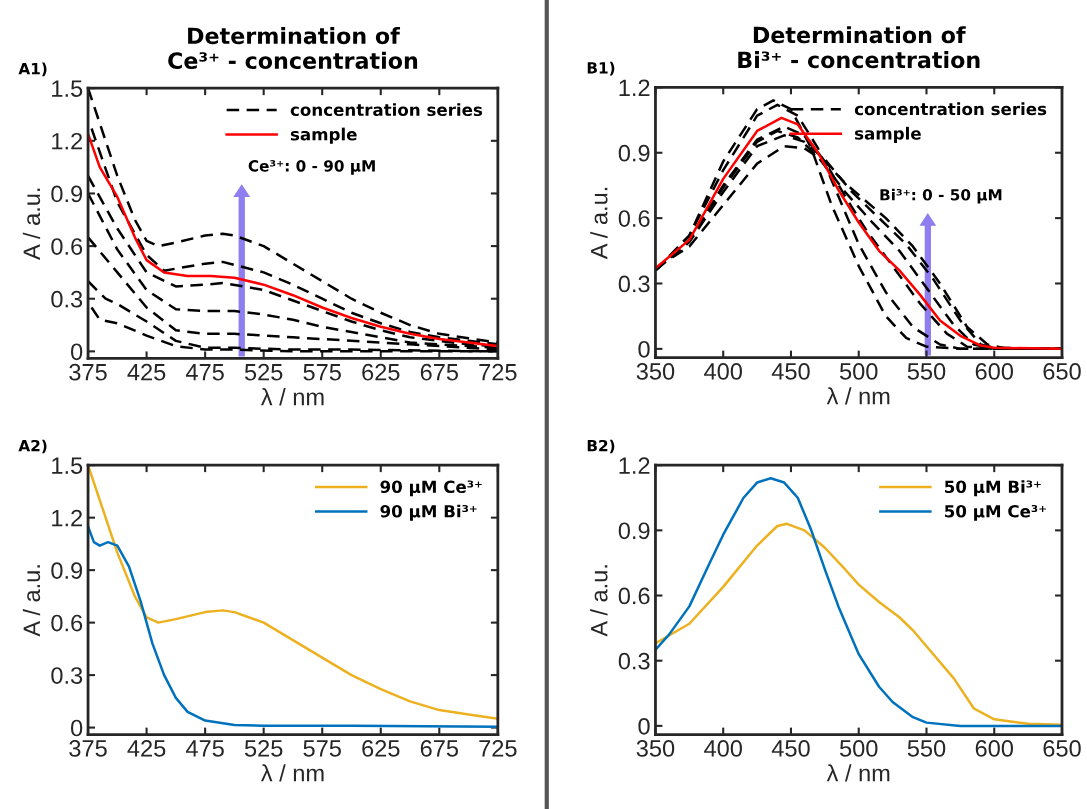  Describe the element at coordinates (293, 48) in the screenshot. I see `chart-title: Determination of Ce³⁺ - concentration` at that location.